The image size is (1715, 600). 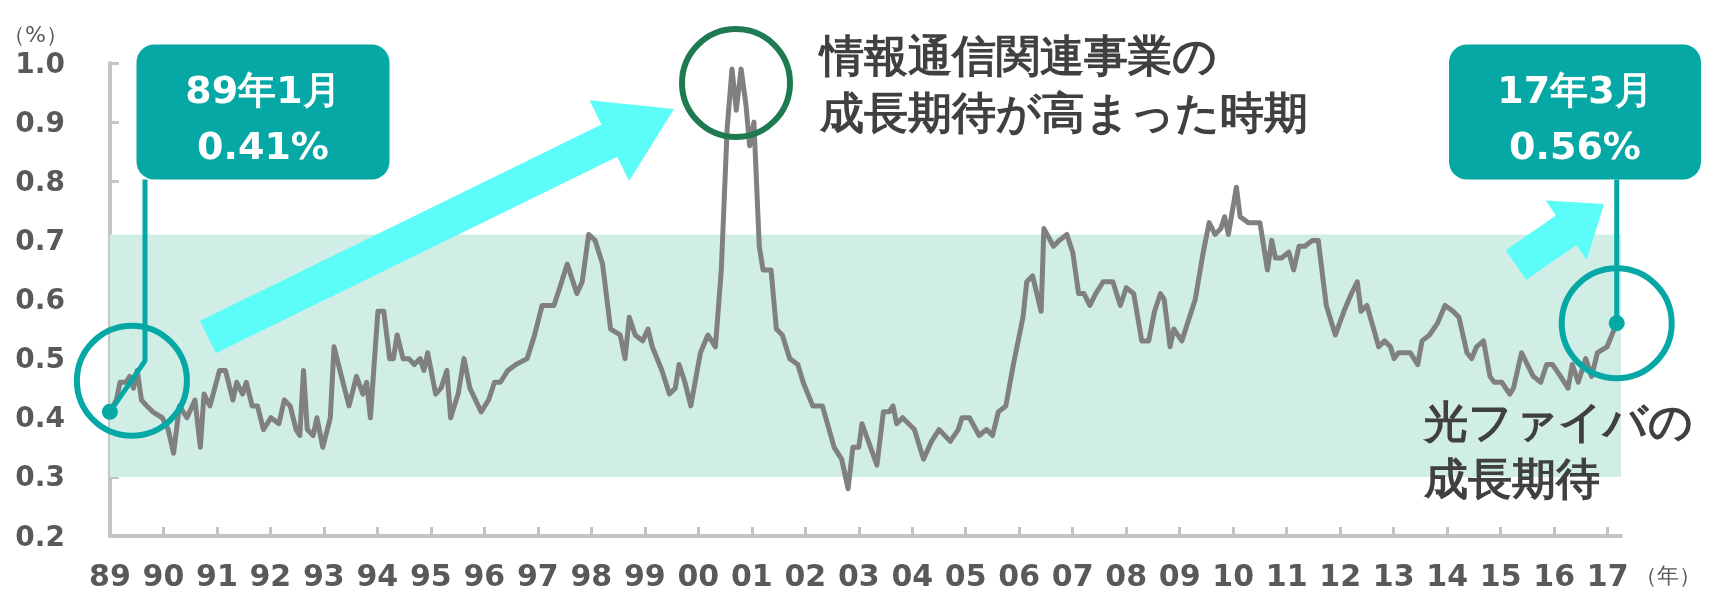 I want to click on x-tick-label: 93, so click(x=323, y=575).